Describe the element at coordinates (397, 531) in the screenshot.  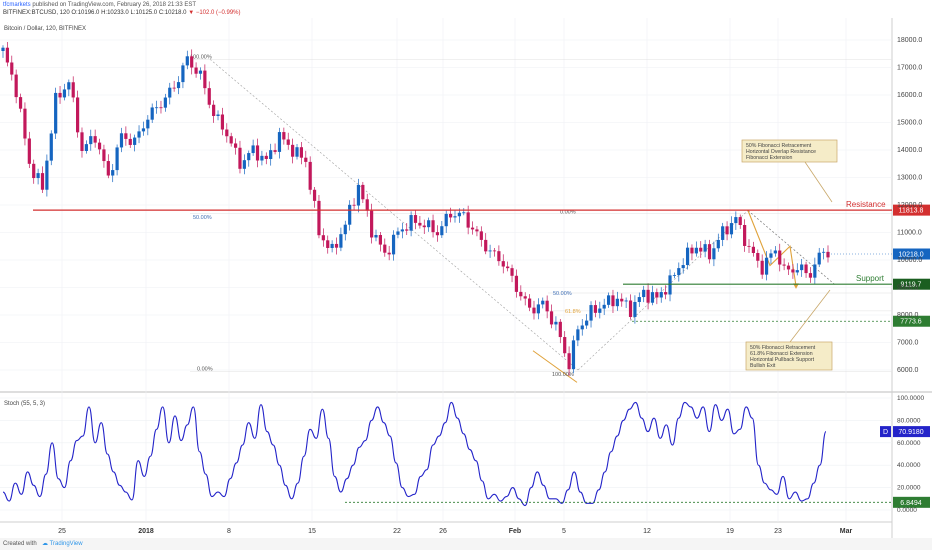
I see `time-tick-label: 22` at that location.